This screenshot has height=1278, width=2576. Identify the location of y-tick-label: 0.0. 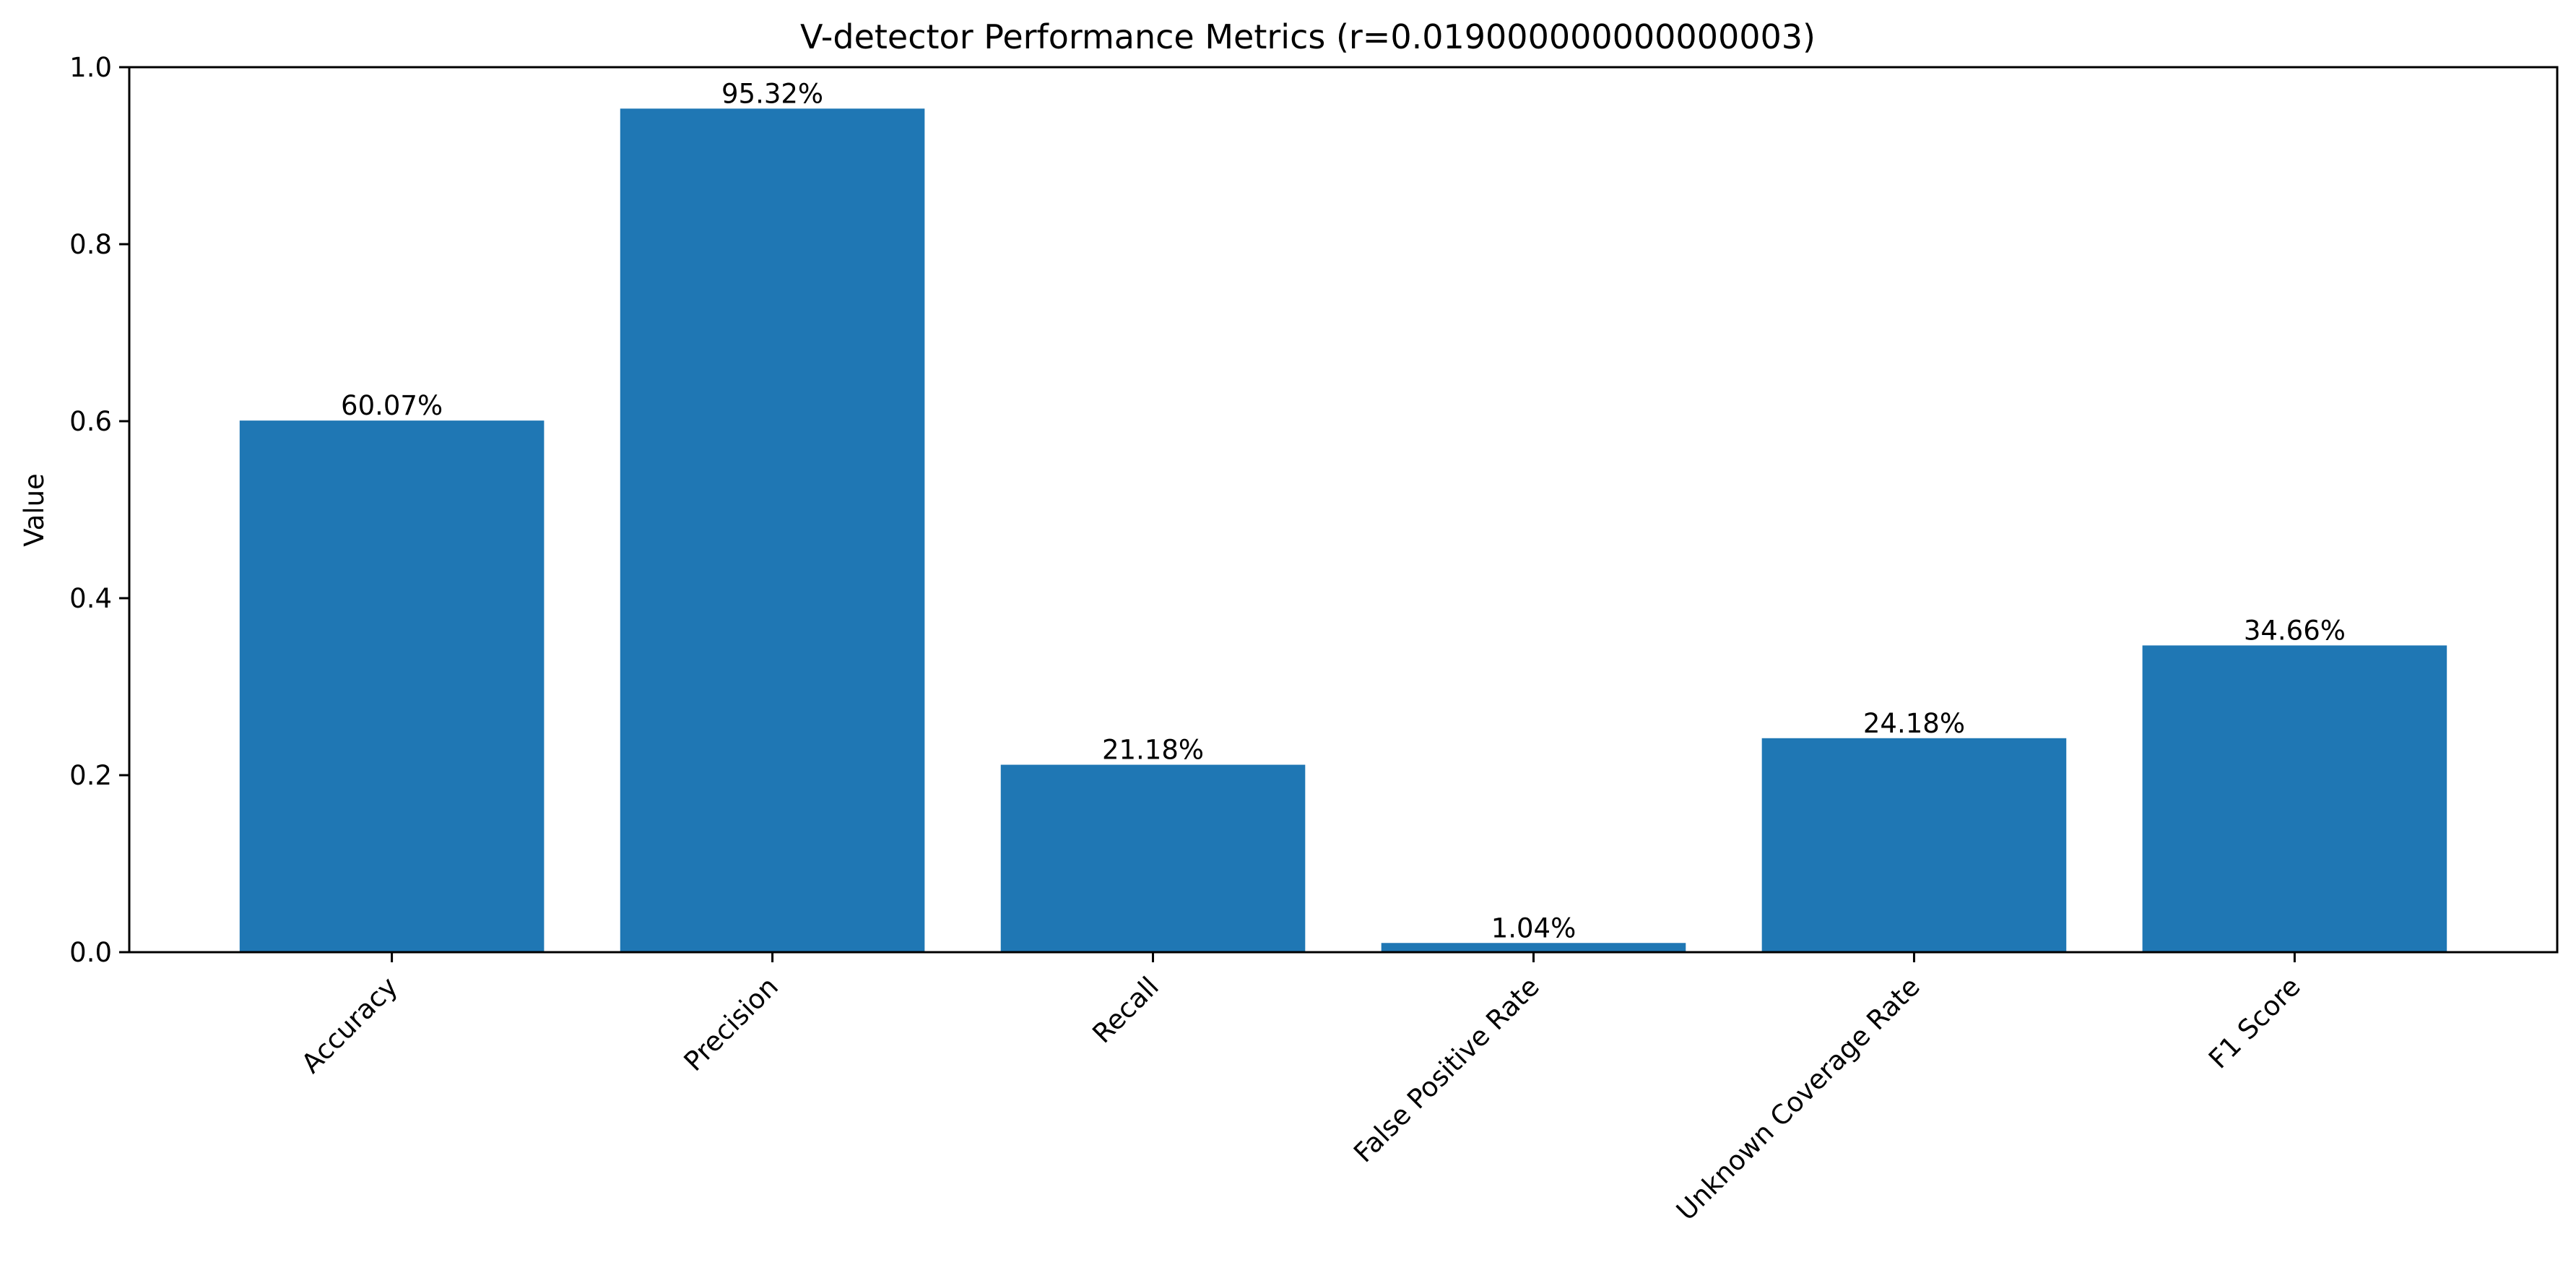
(90, 953).